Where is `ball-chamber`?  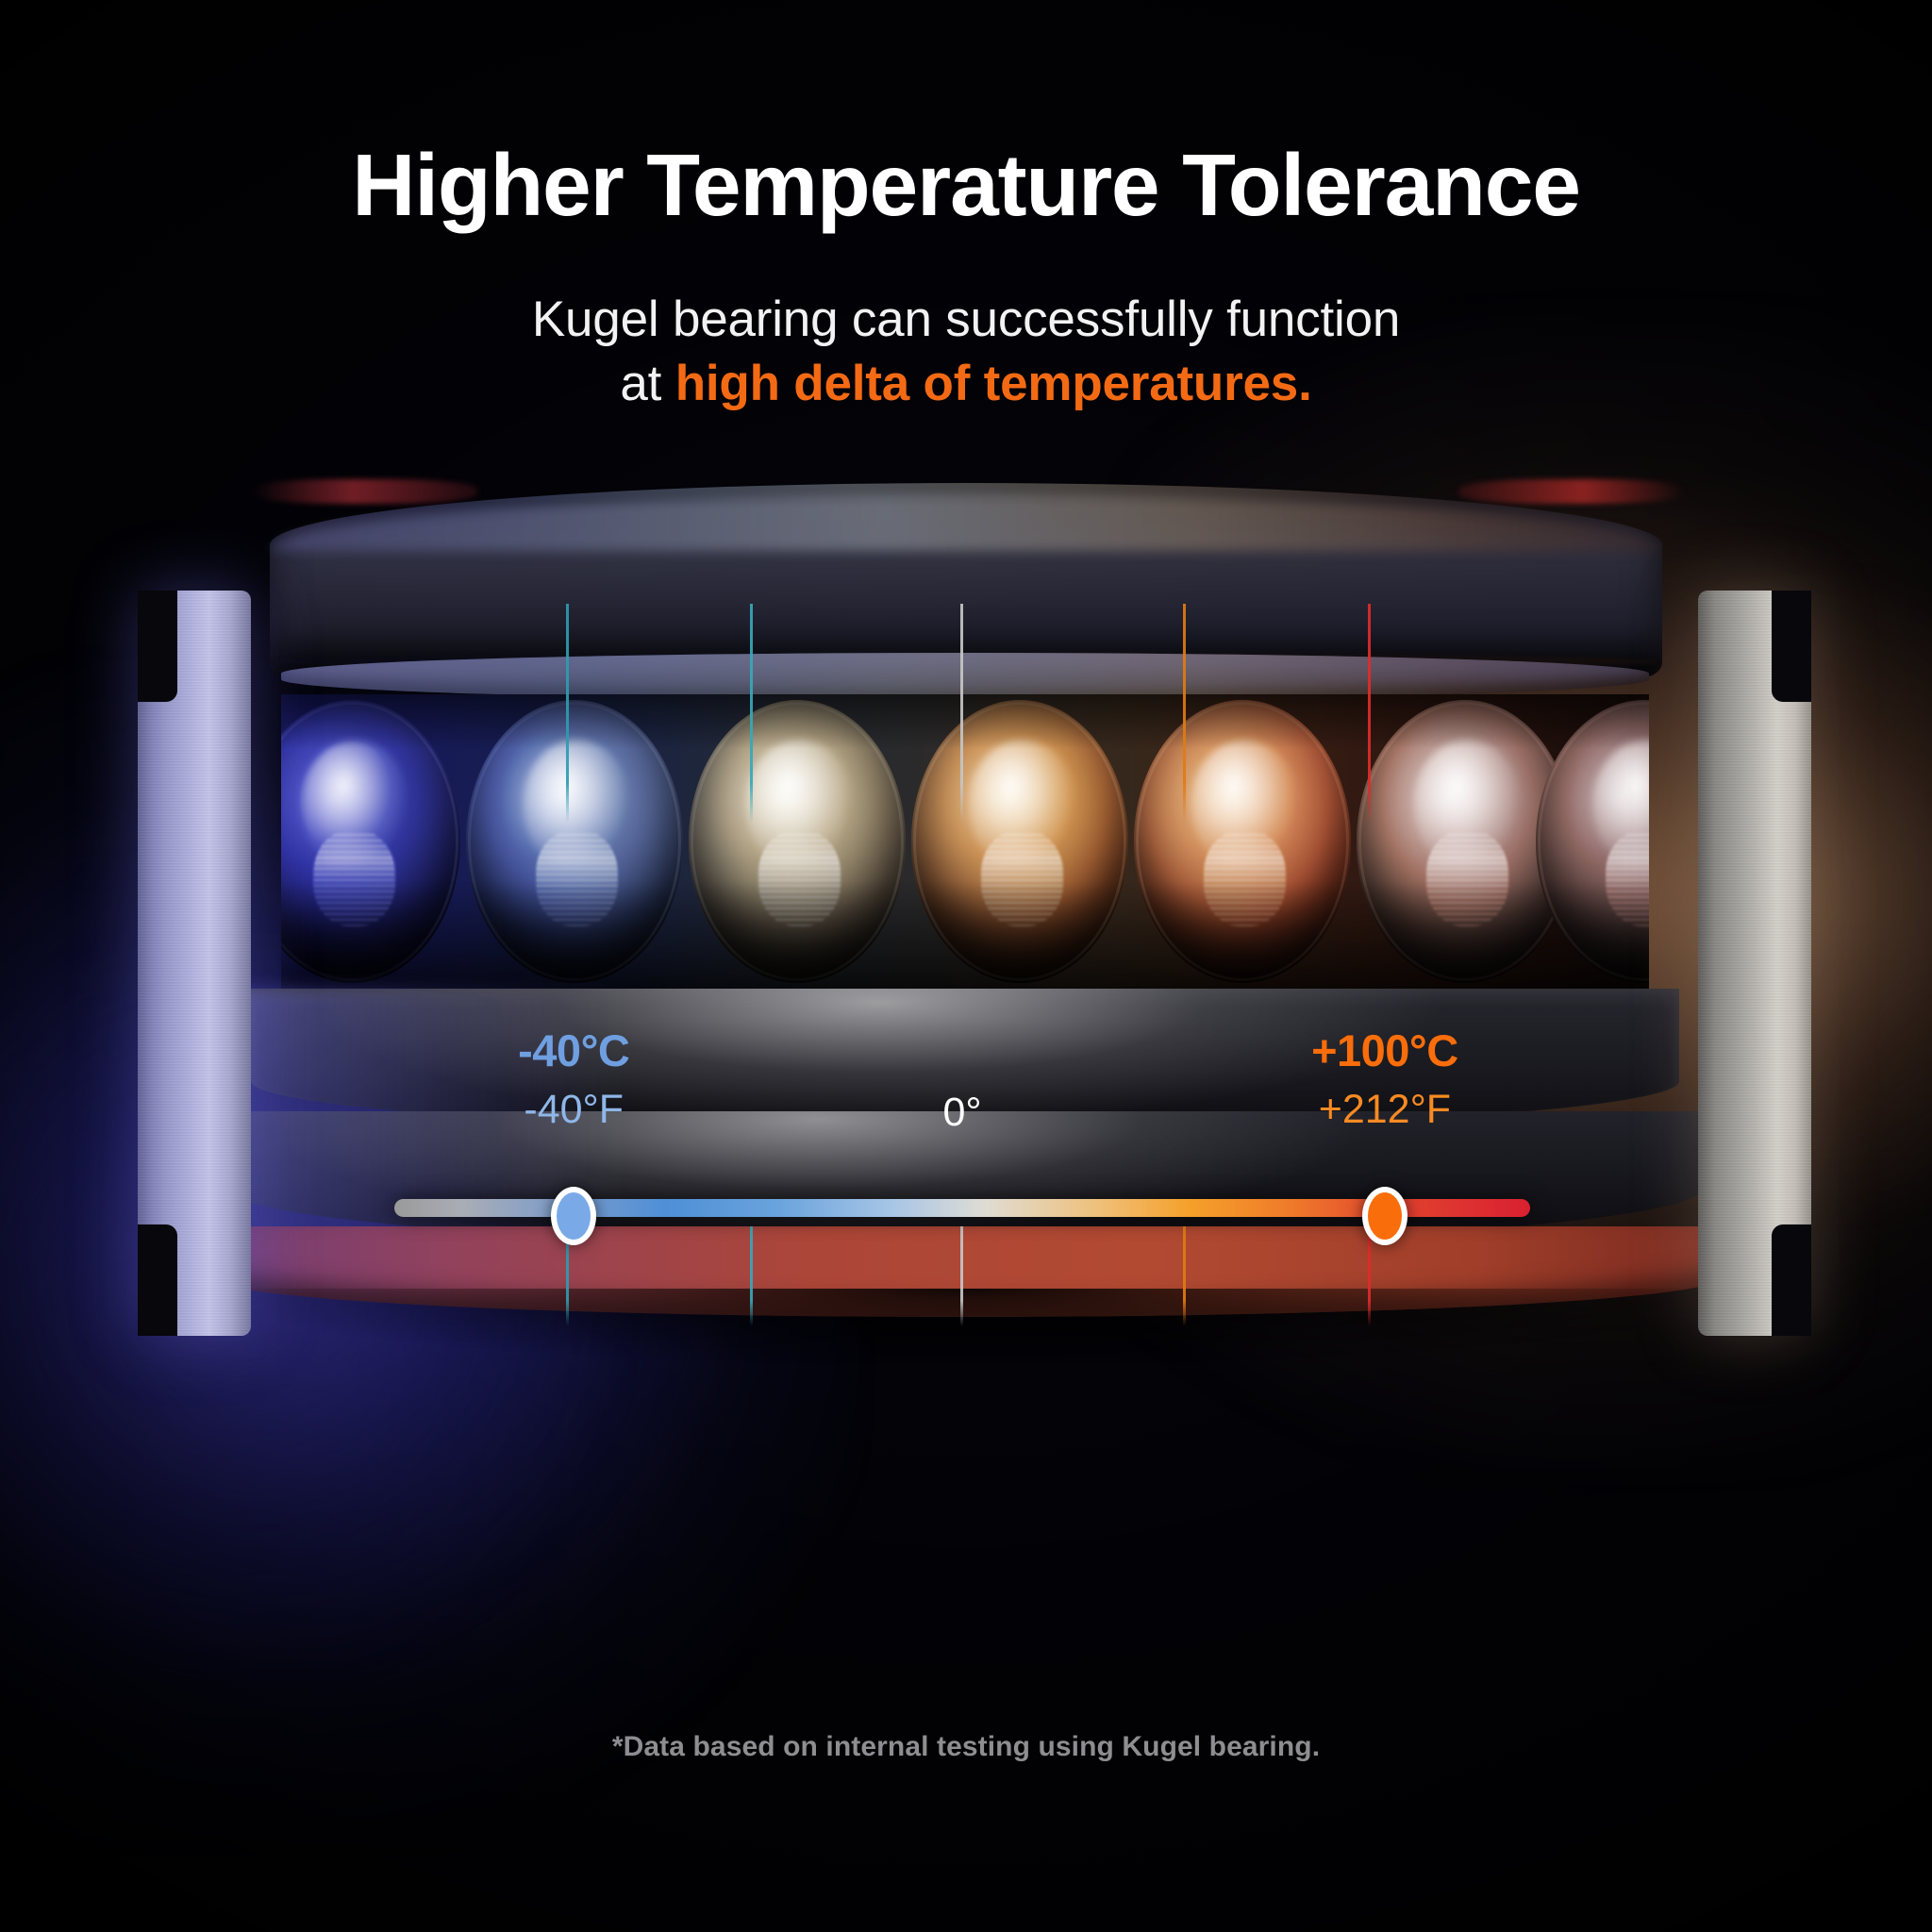
ball-chamber is located at coordinates (965, 845).